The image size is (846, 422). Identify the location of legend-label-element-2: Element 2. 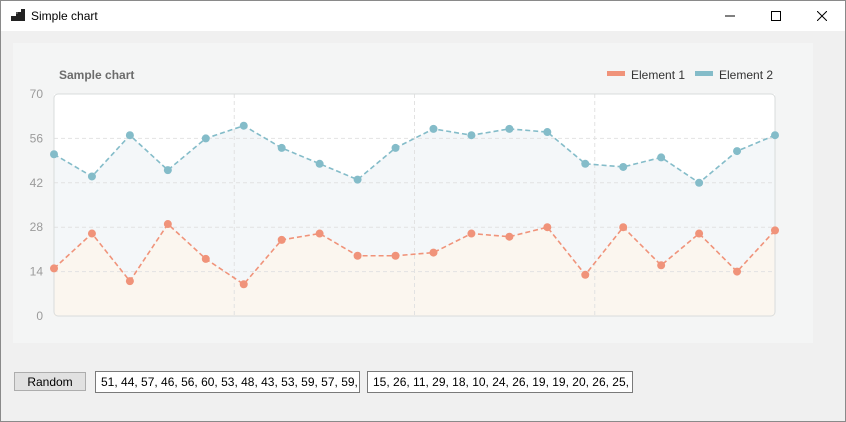
(746, 75).